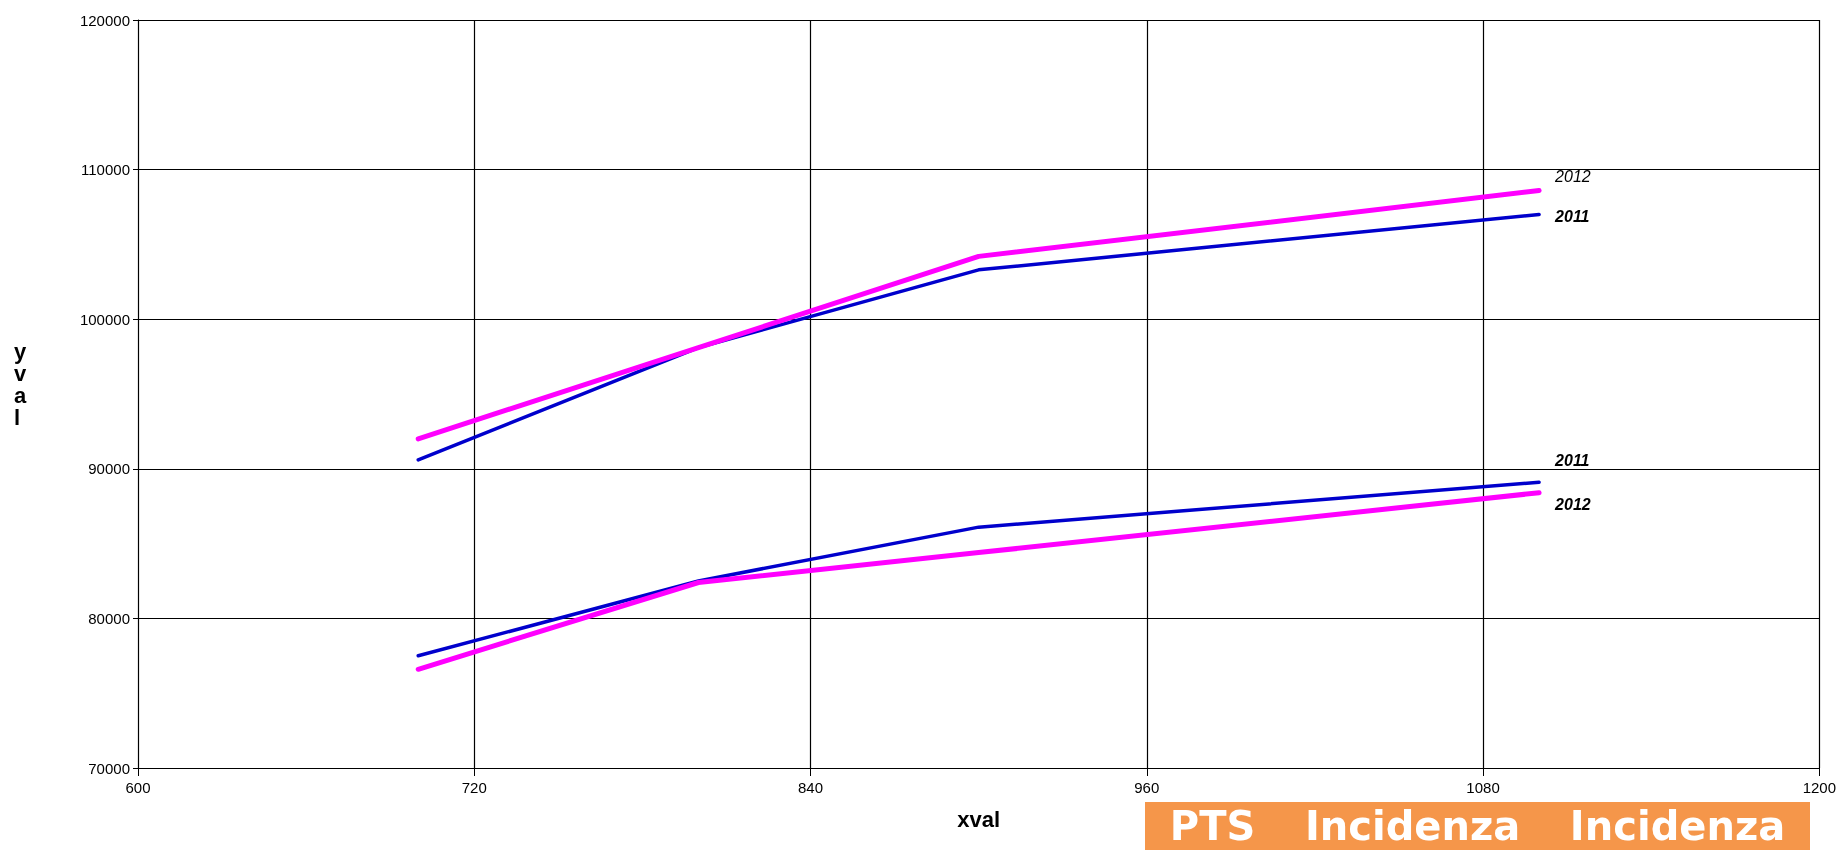  Describe the element at coordinates (104, 20) in the screenshot. I see `y-tick-label: 120000` at that location.